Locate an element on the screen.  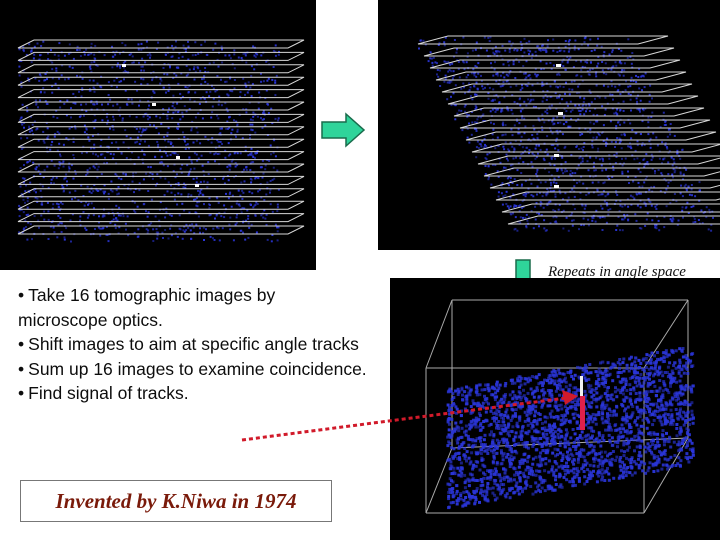
caption-repeats-in-angle-space: Repeats in angle space is located at coordinates (617, 272).